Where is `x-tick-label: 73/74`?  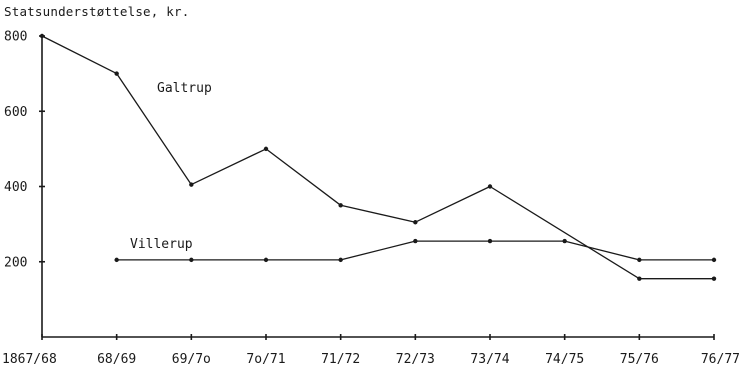
x-tick-label: 73/74 is located at coordinates (489, 359).